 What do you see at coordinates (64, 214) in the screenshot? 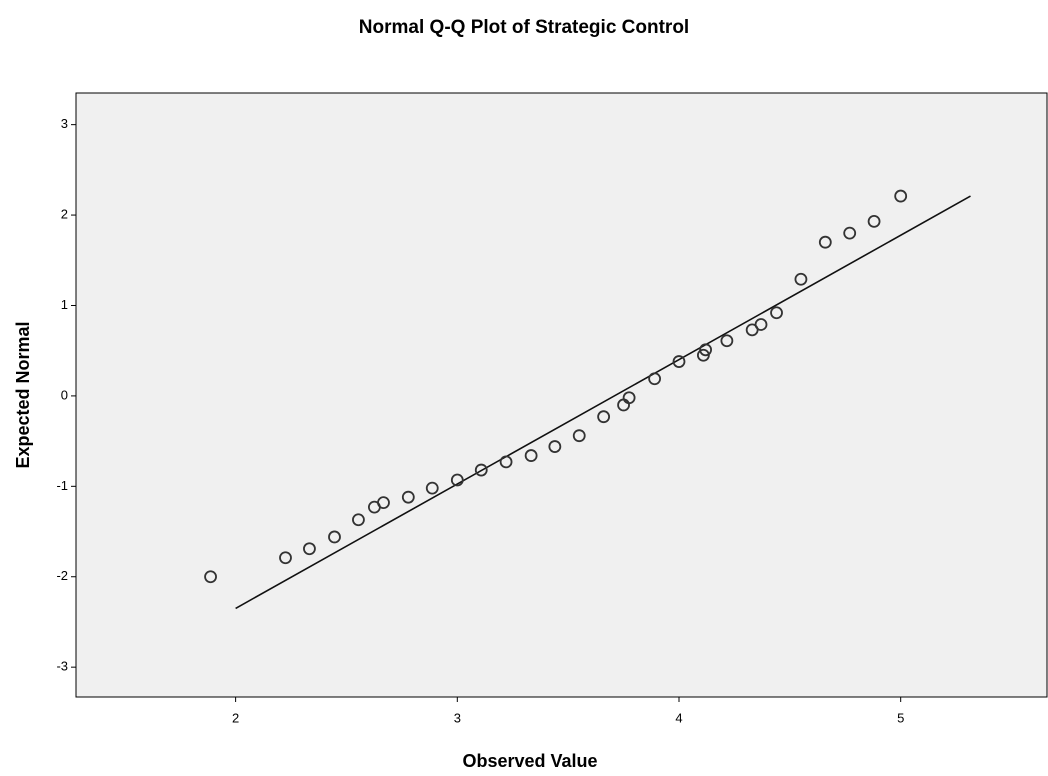
I see `y-tick-label: 2` at bounding box center [64, 214].